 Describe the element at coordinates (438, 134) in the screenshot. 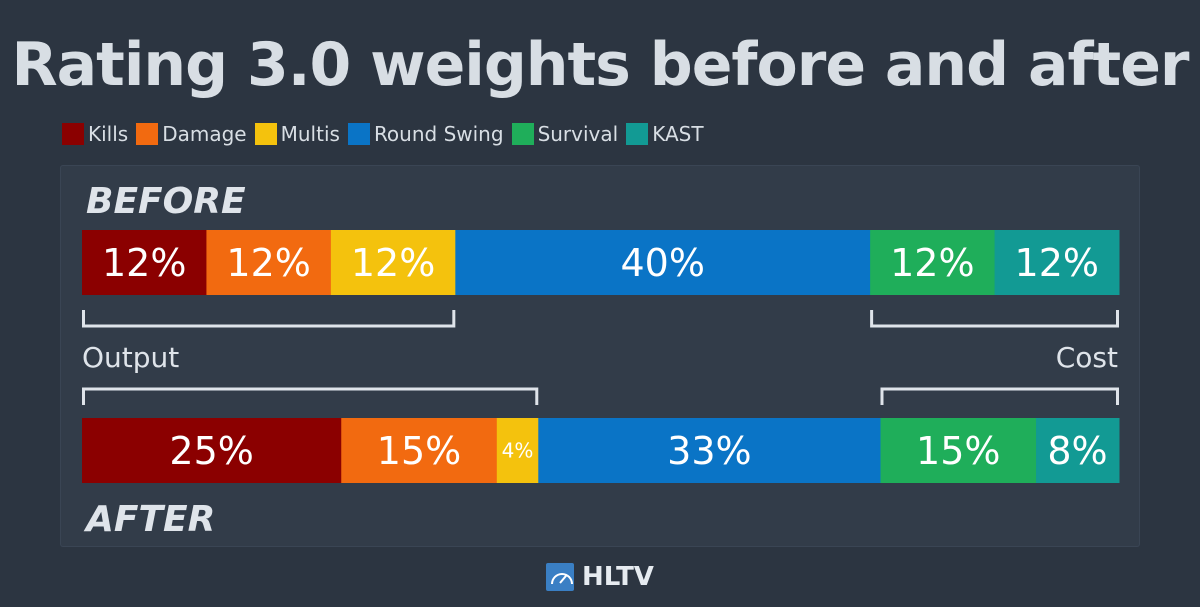

I see `legend-label: Round Swing` at that location.